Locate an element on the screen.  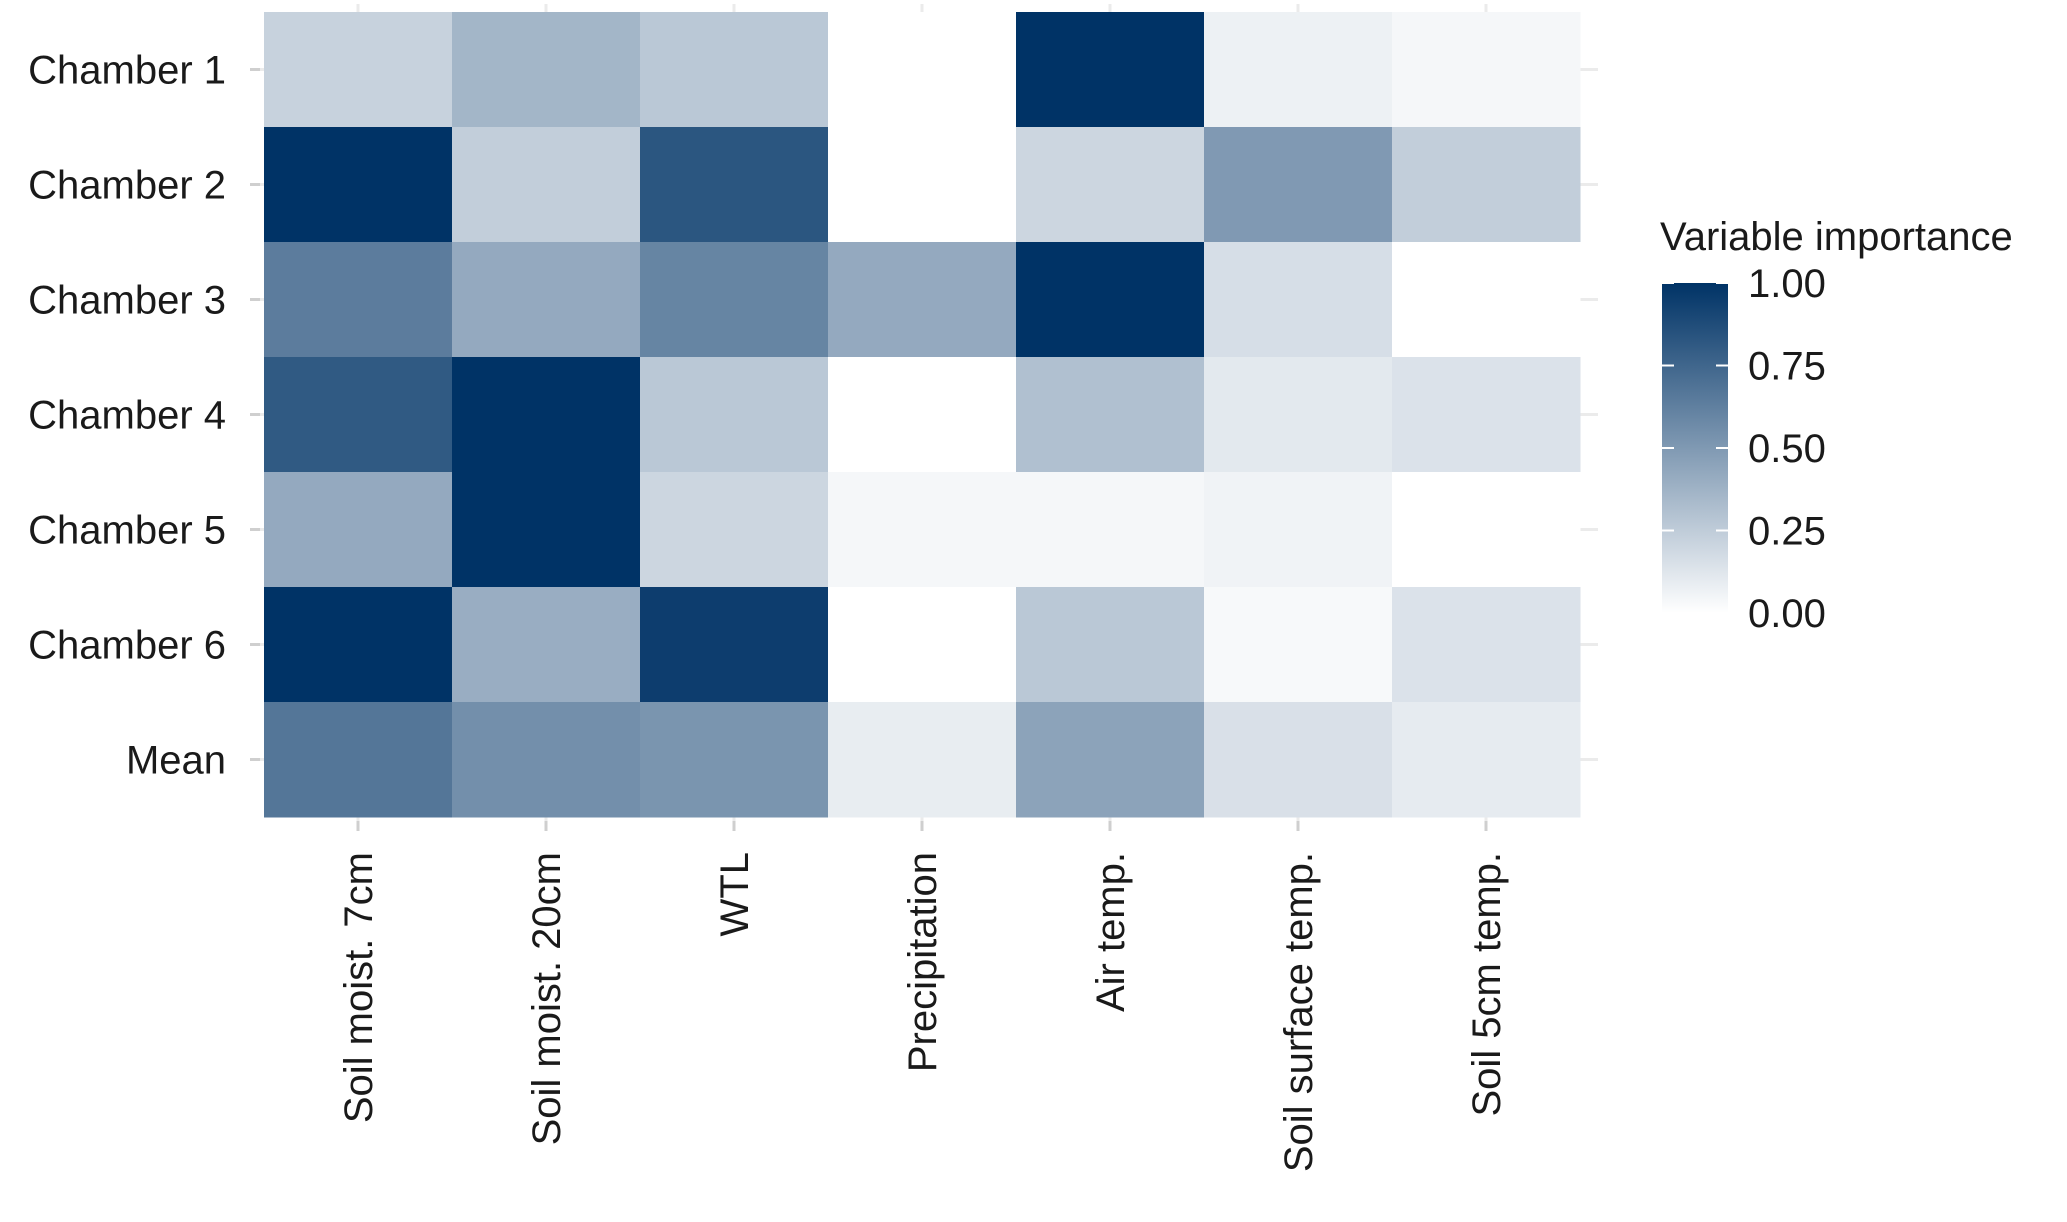
y-tick-label: Chamber 2 is located at coordinates (127, 186).